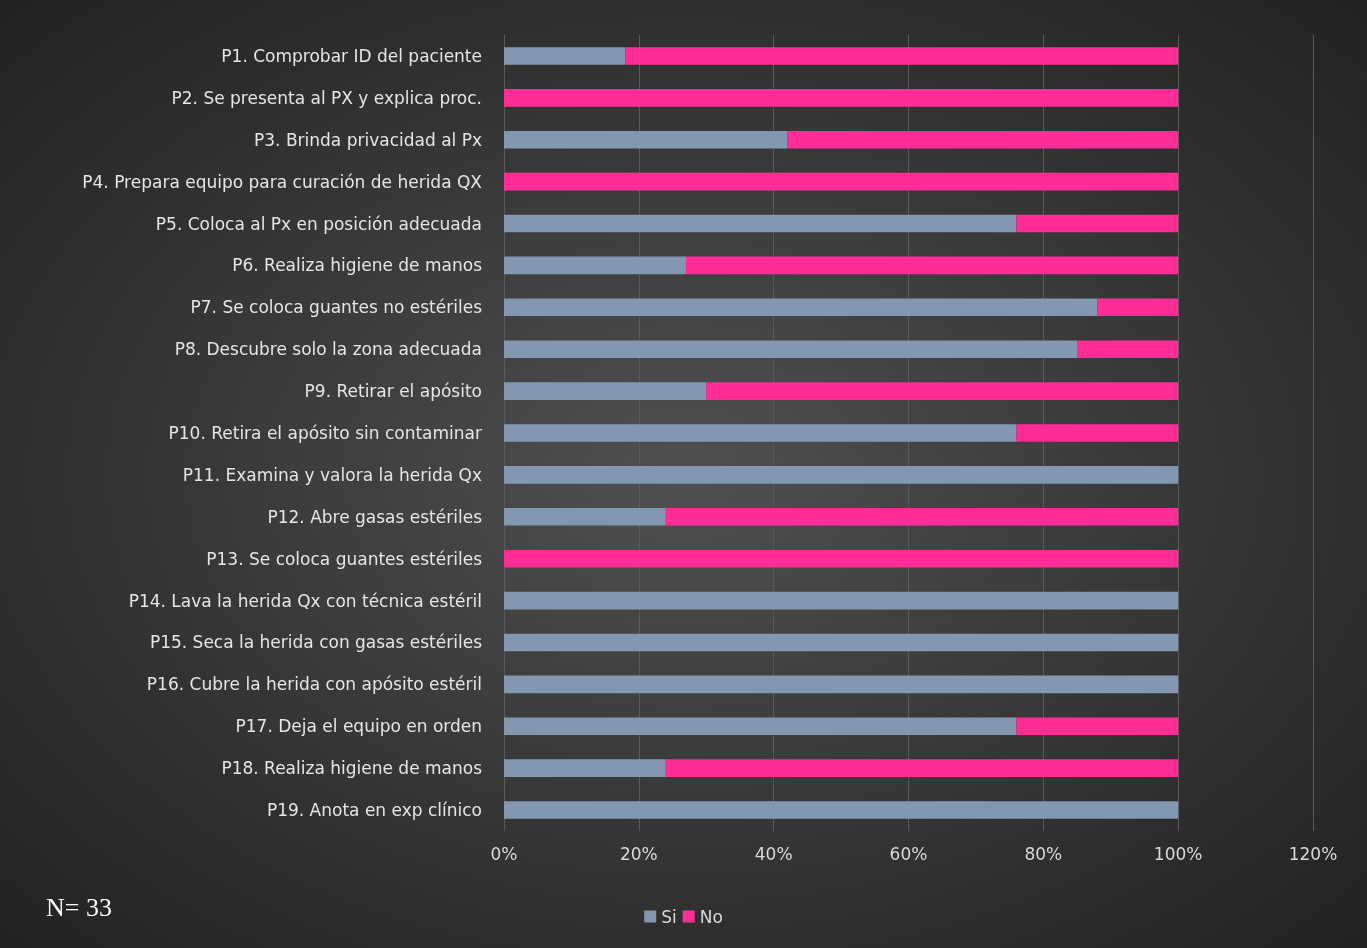 The width and height of the screenshot is (1367, 948). I want to click on y-tick-label: P17. Deja el equipo en orden, so click(358, 726).